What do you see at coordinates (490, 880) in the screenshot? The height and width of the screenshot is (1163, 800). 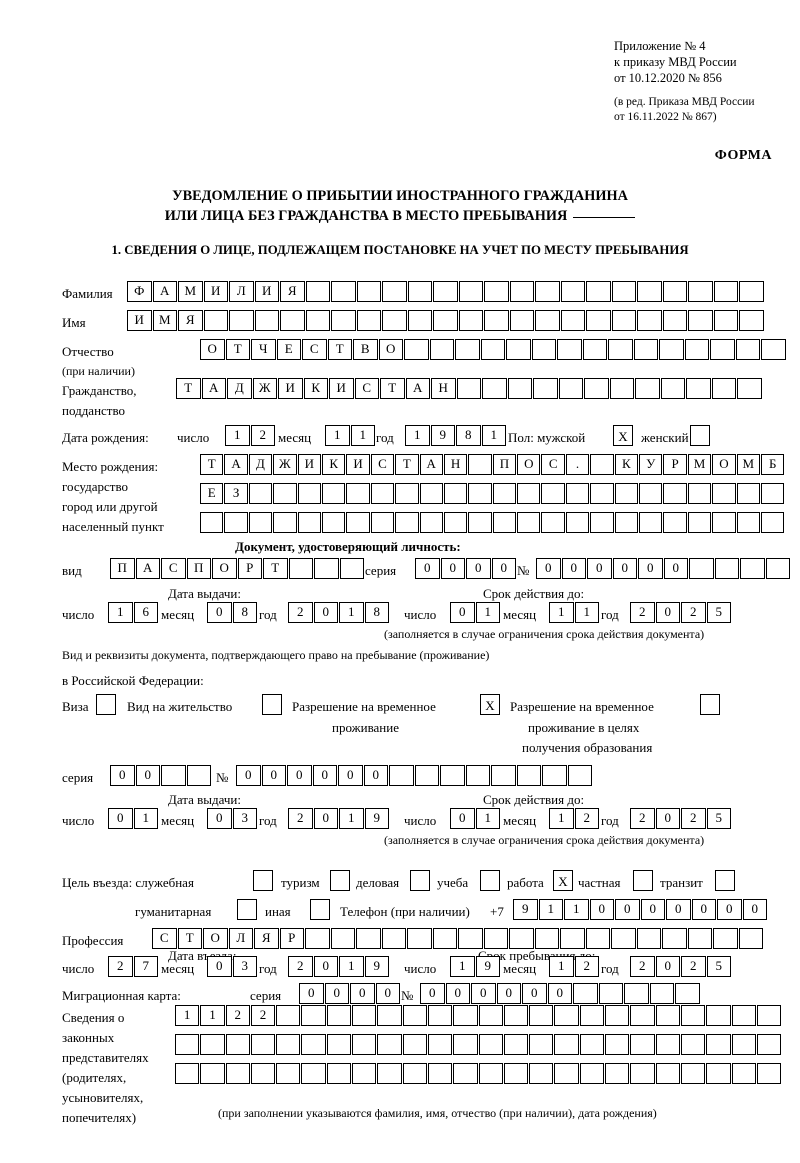 I see `purpose-study-checkbox` at bounding box center [490, 880].